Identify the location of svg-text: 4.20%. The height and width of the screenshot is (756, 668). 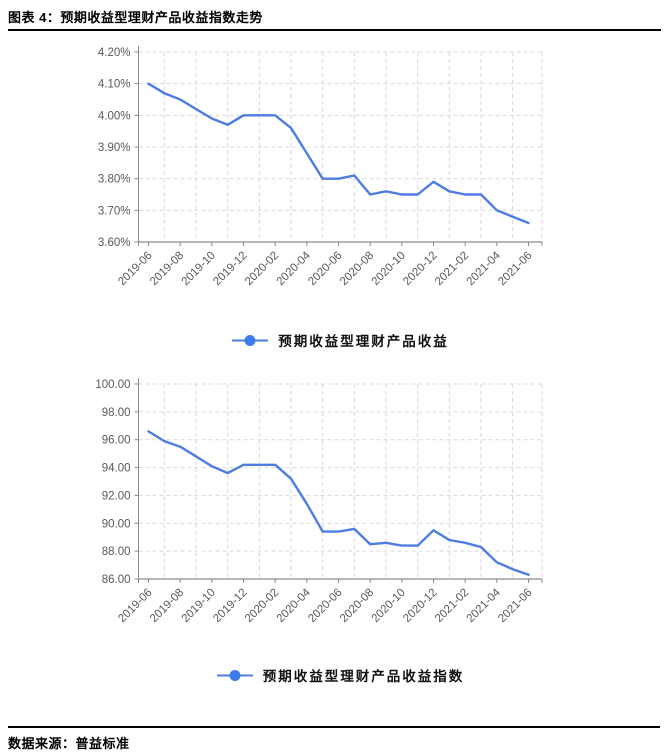
(114, 53).